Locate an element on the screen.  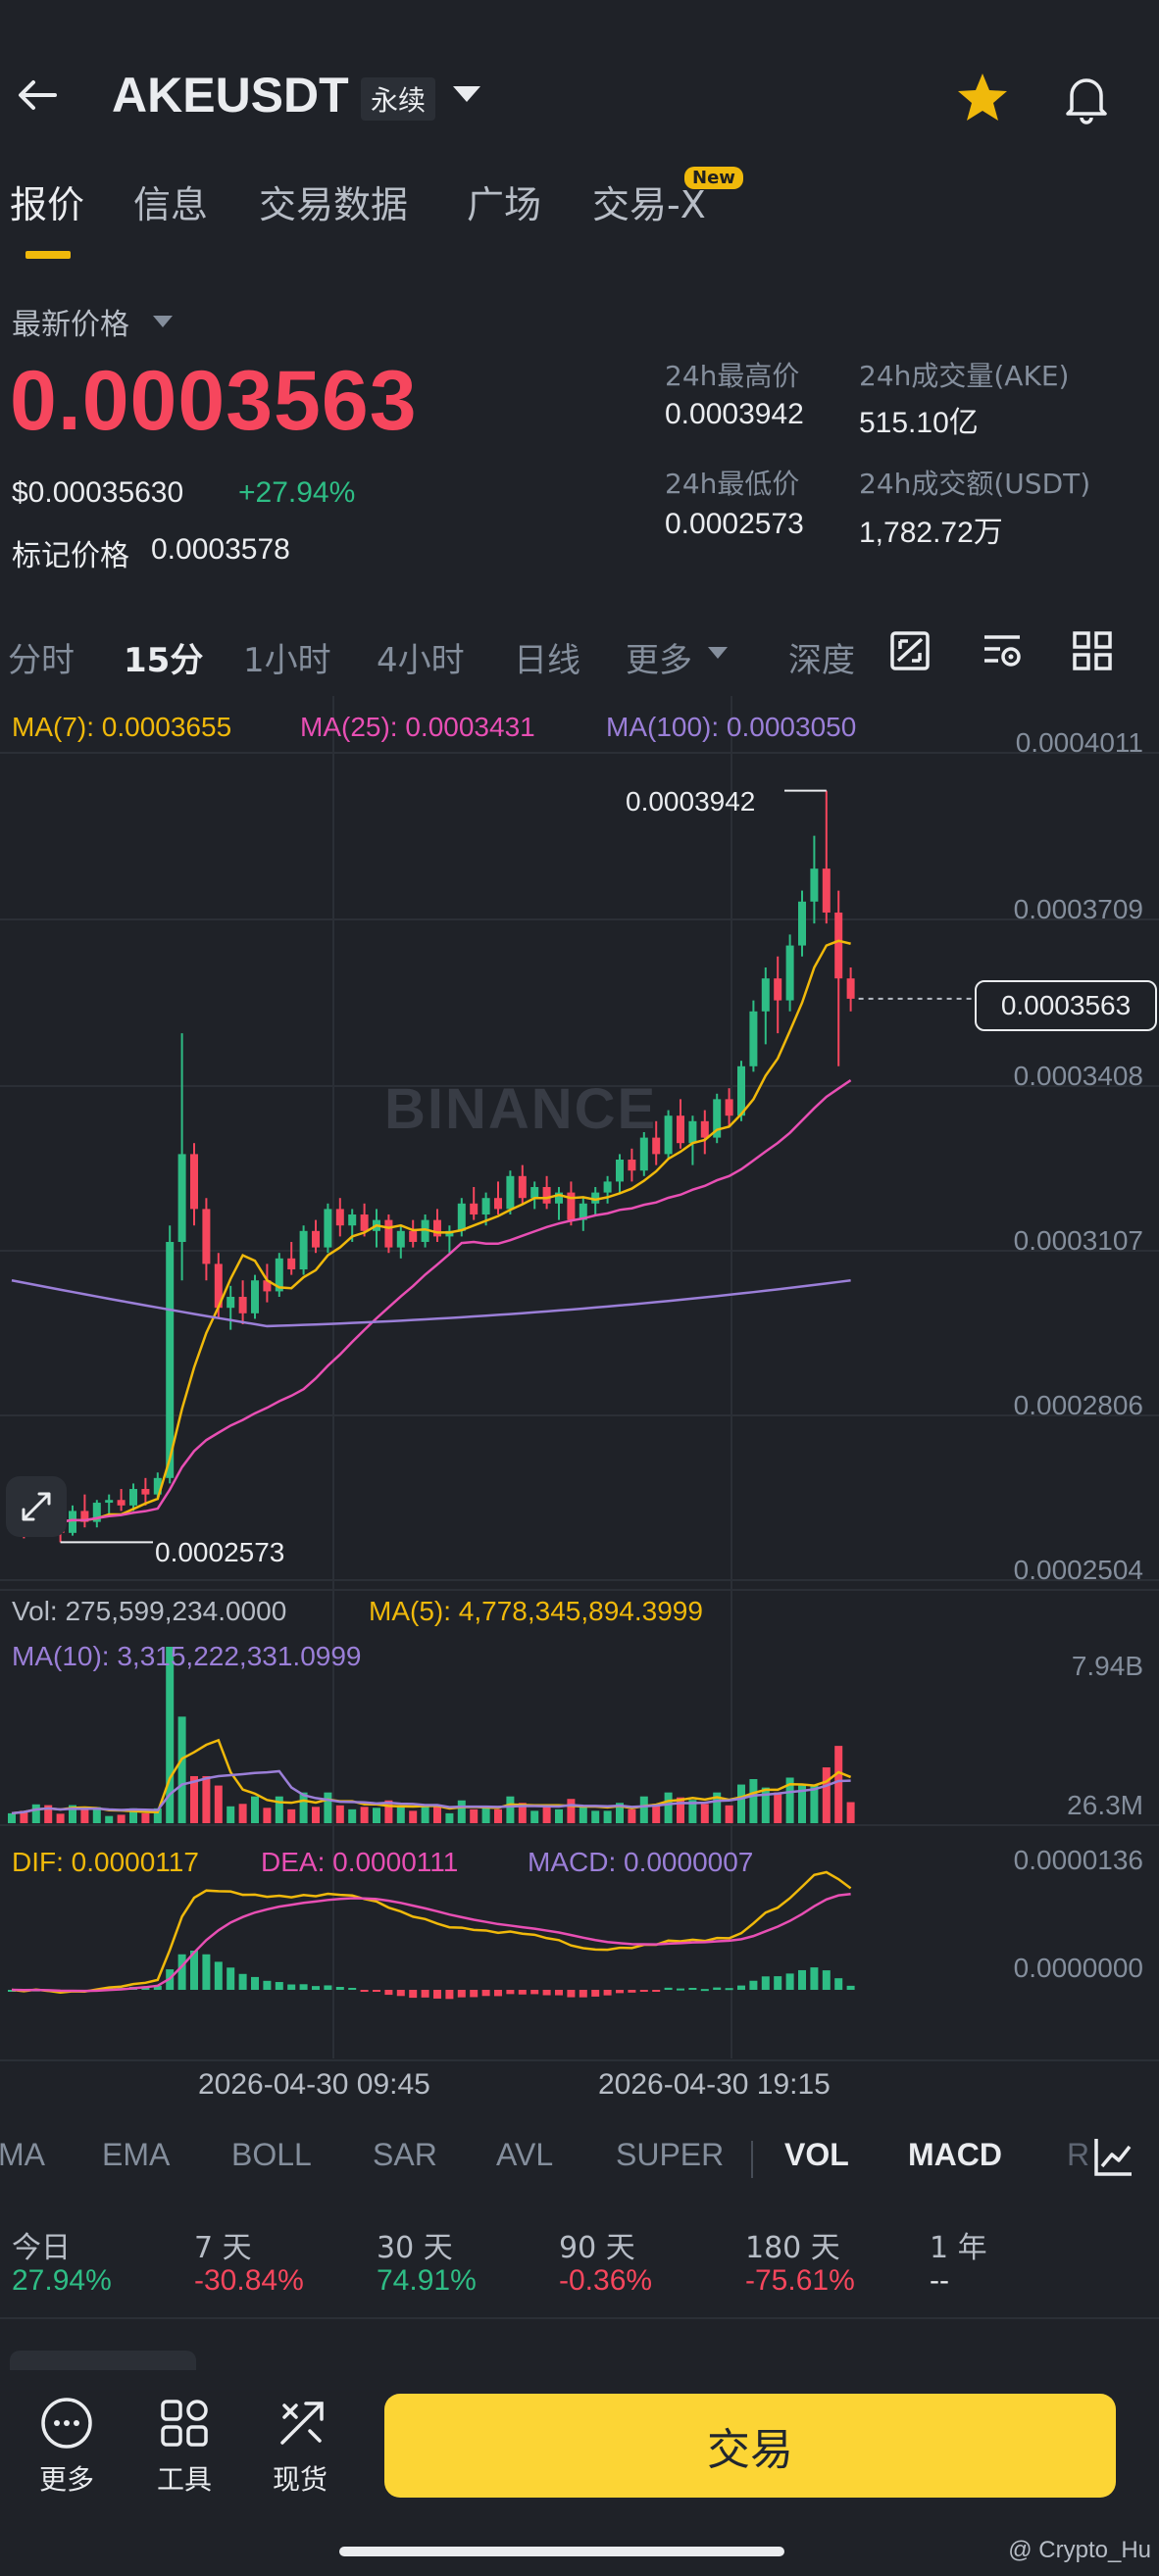
volume-ma5-line is located at coordinates (431, 1776).